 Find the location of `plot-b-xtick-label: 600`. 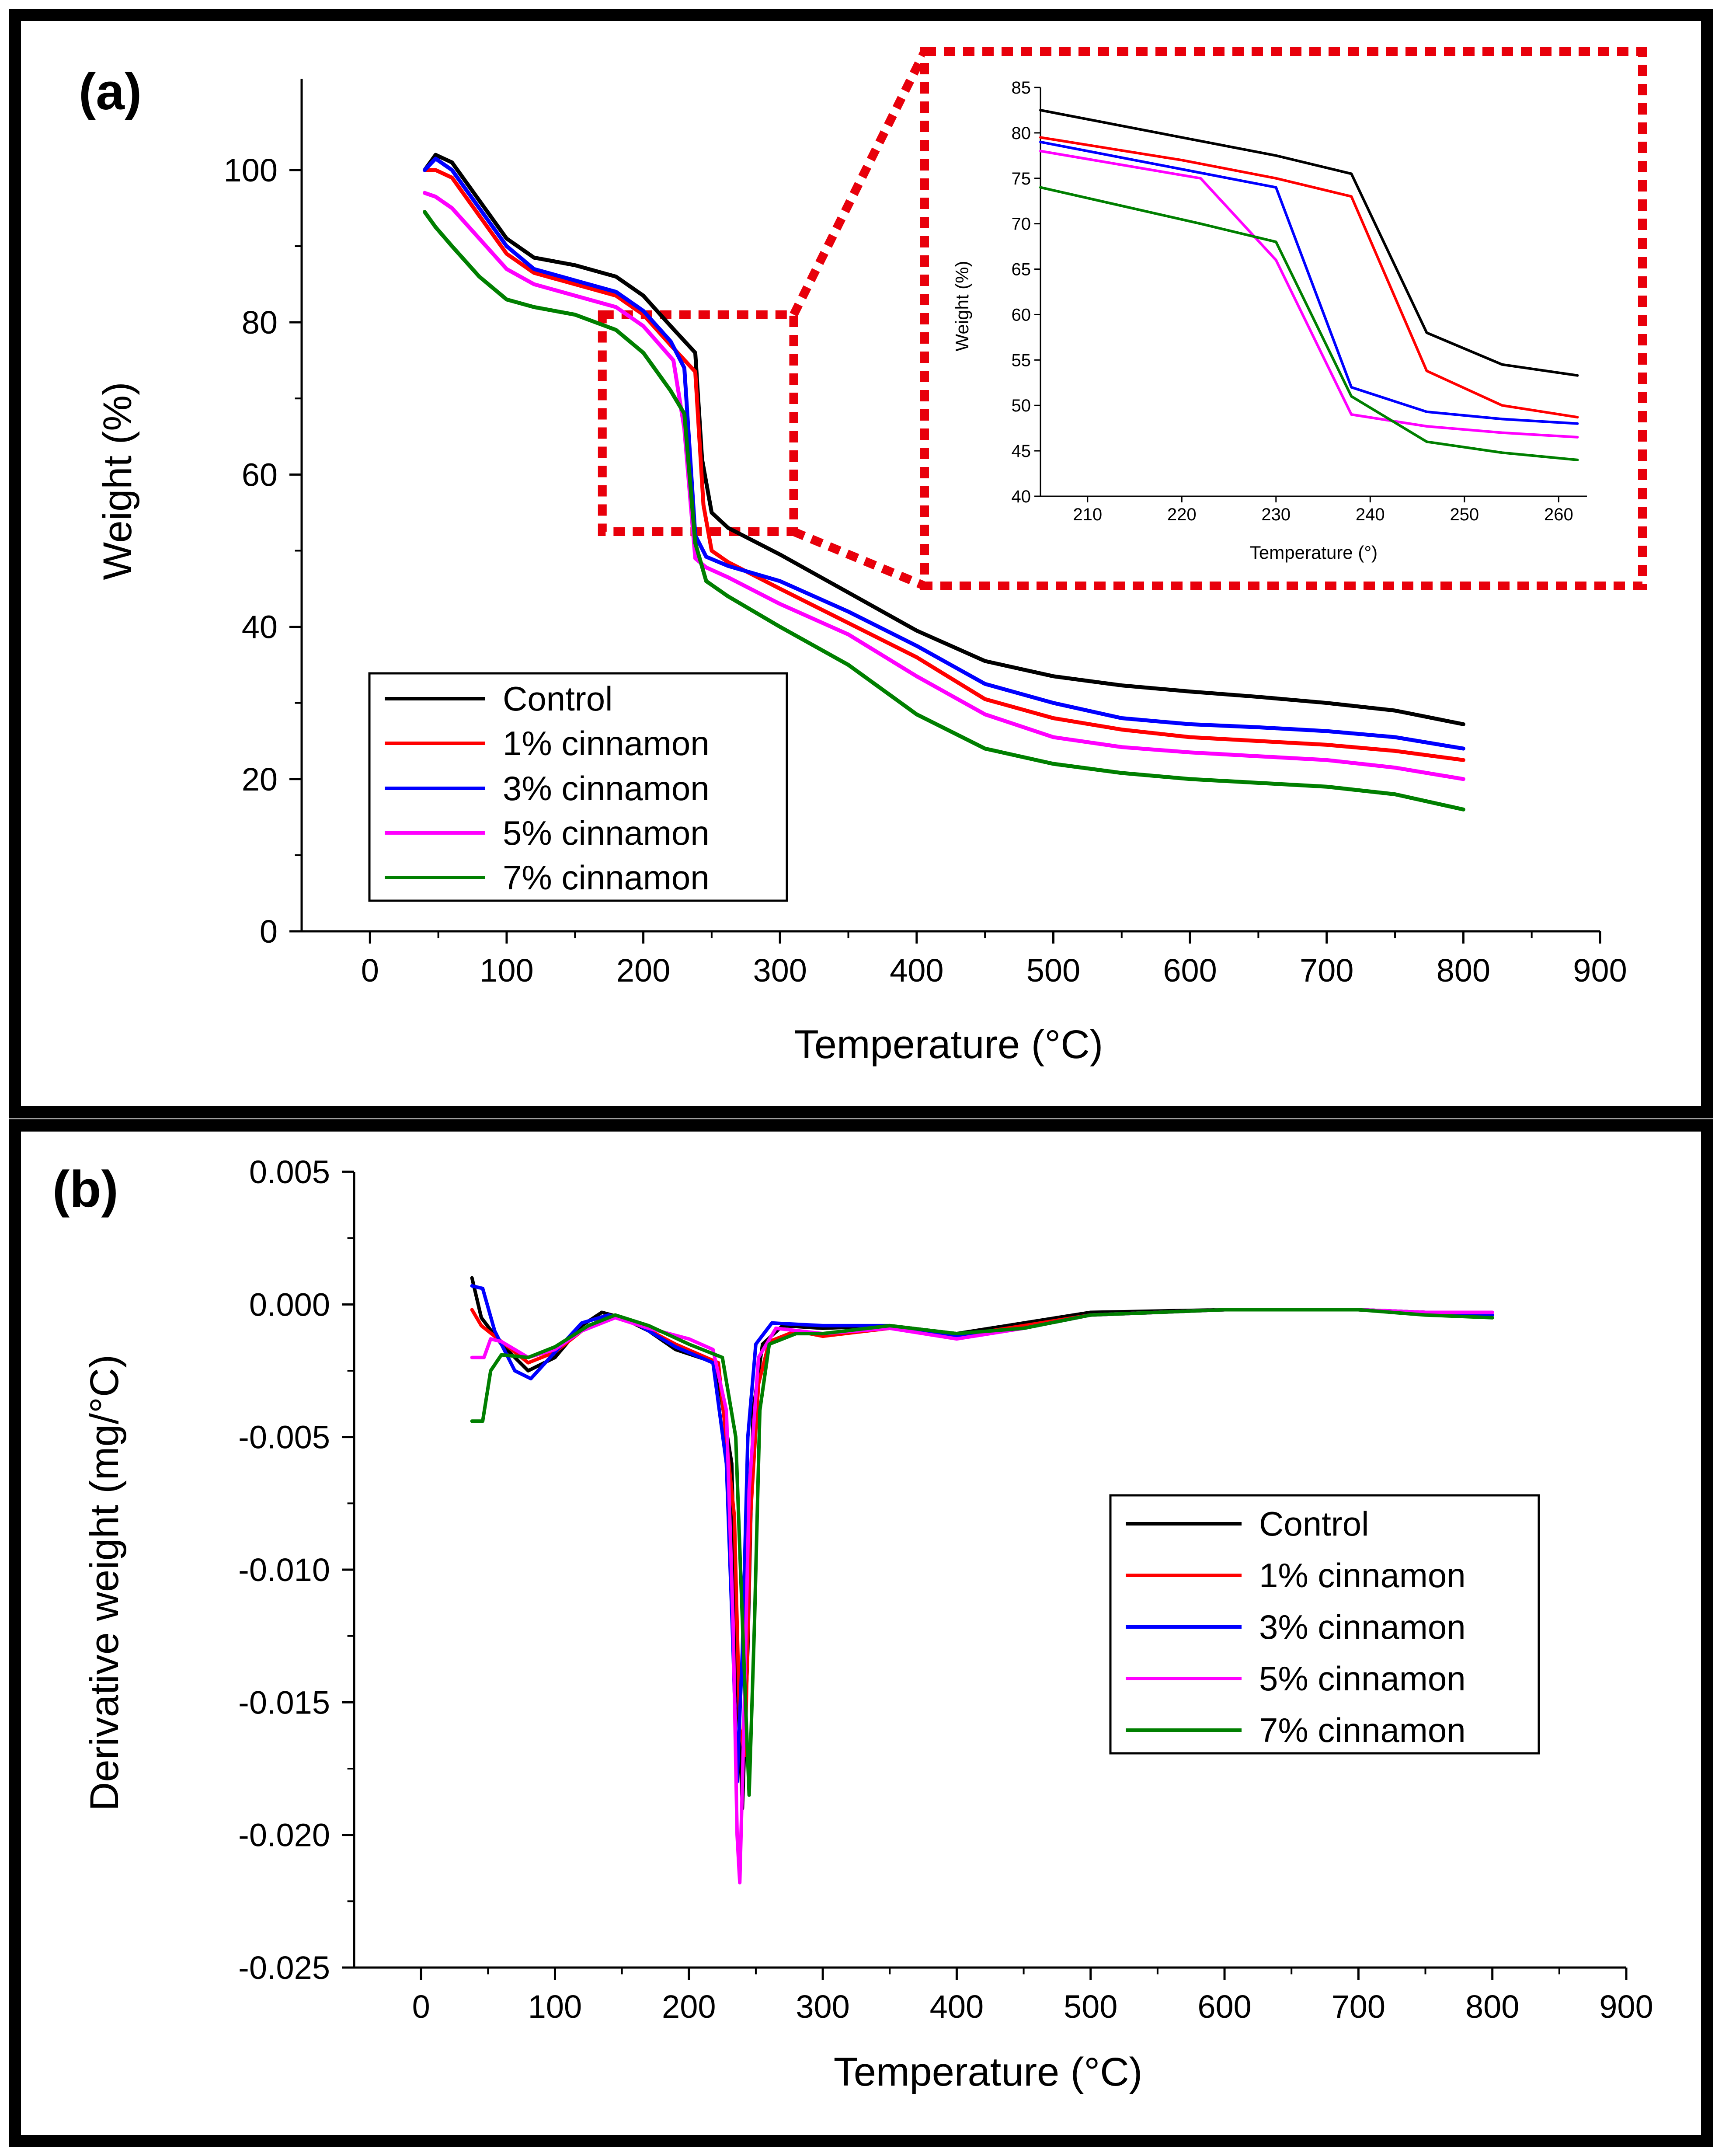

plot-b-xtick-label: 600 is located at coordinates (1224, 2007).